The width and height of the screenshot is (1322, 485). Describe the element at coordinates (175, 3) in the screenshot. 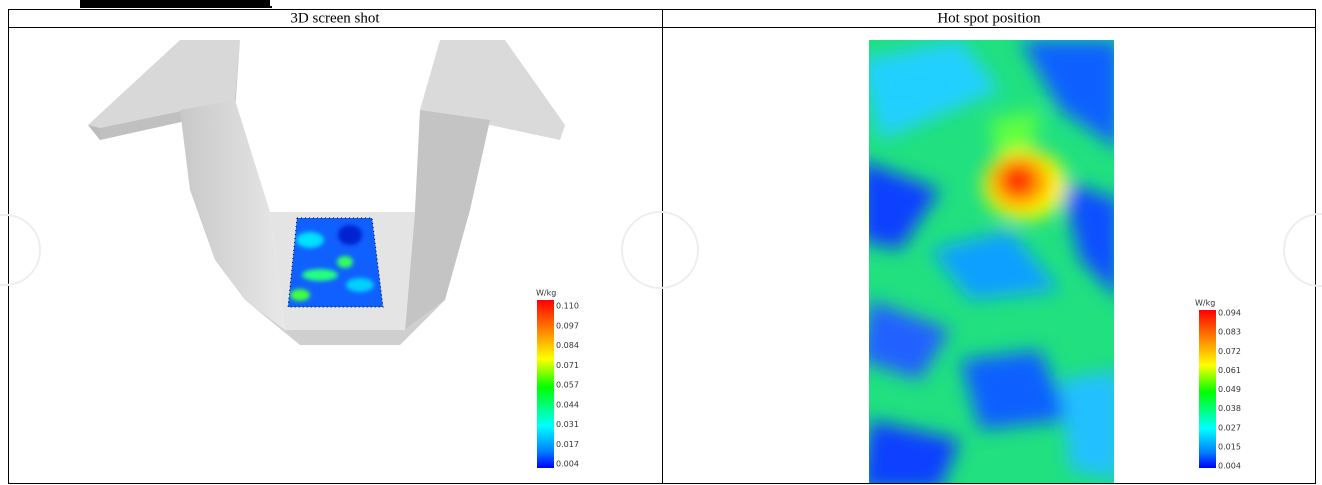

I see `heading-remnant` at that location.